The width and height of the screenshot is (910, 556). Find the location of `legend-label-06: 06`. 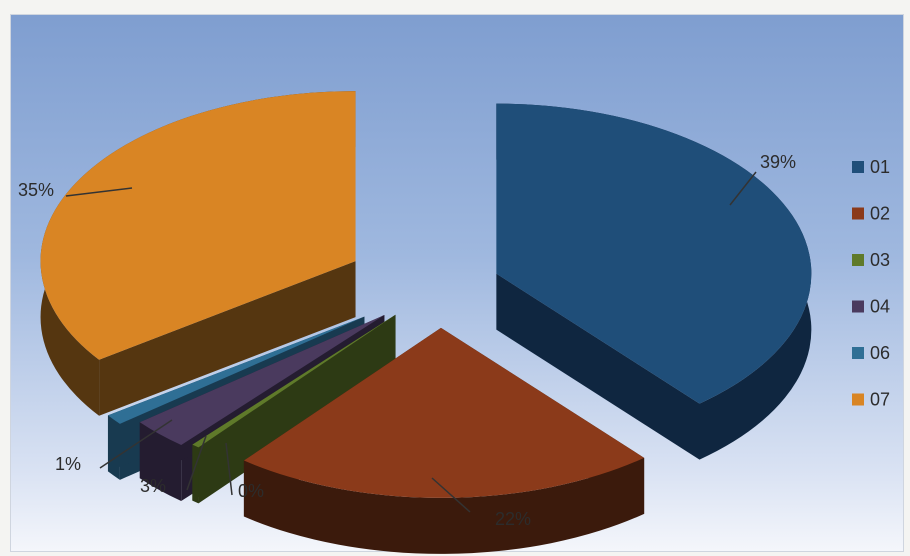

legend-label-06: 06 is located at coordinates (880, 353).